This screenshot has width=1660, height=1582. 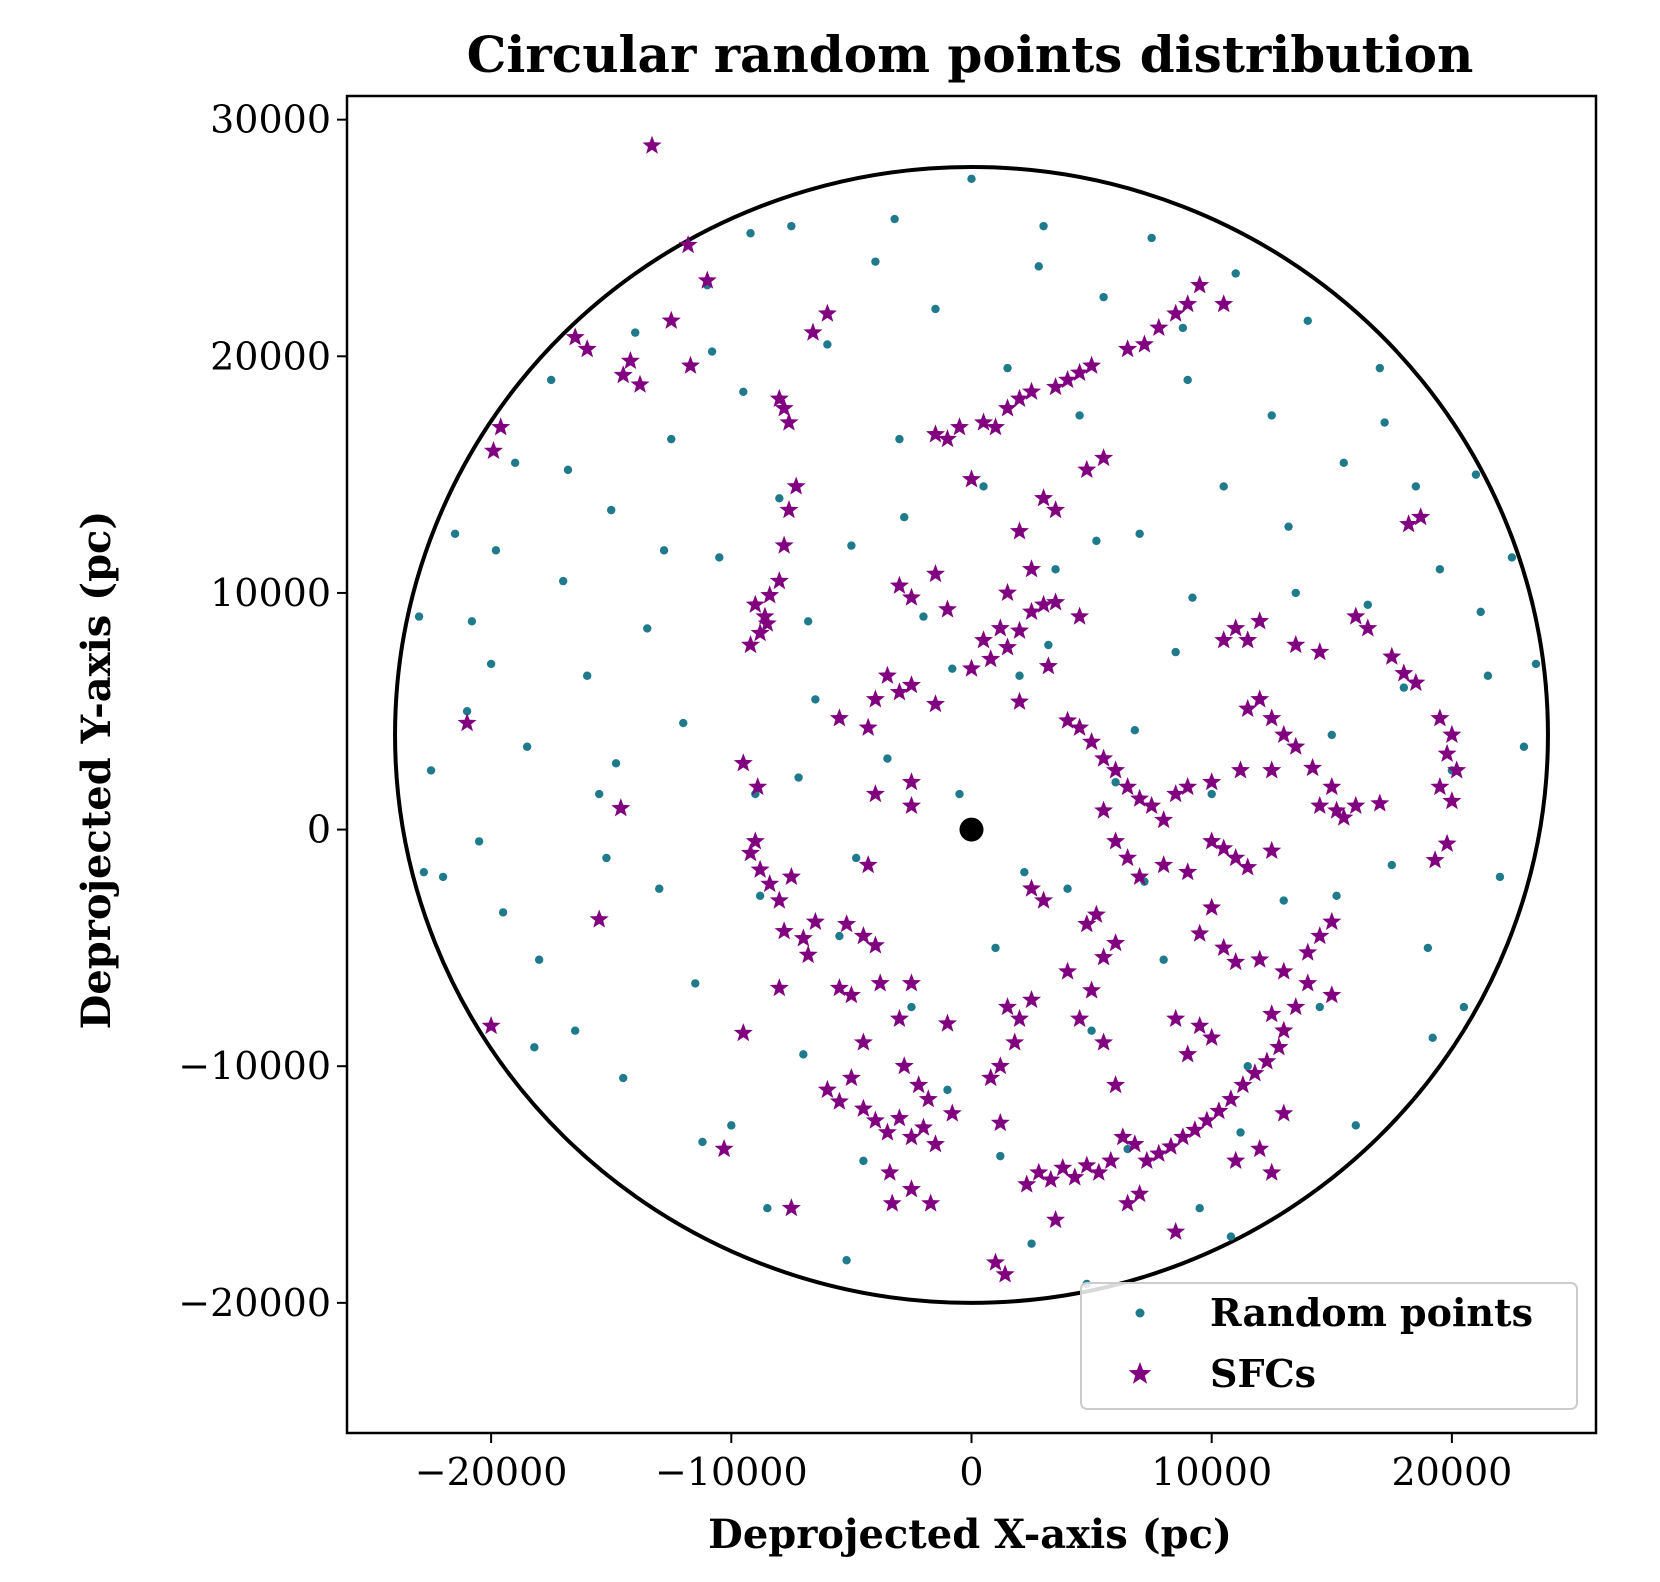 What do you see at coordinates (1329, 1346) in the screenshot?
I see `legend: Random points SFCs` at bounding box center [1329, 1346].